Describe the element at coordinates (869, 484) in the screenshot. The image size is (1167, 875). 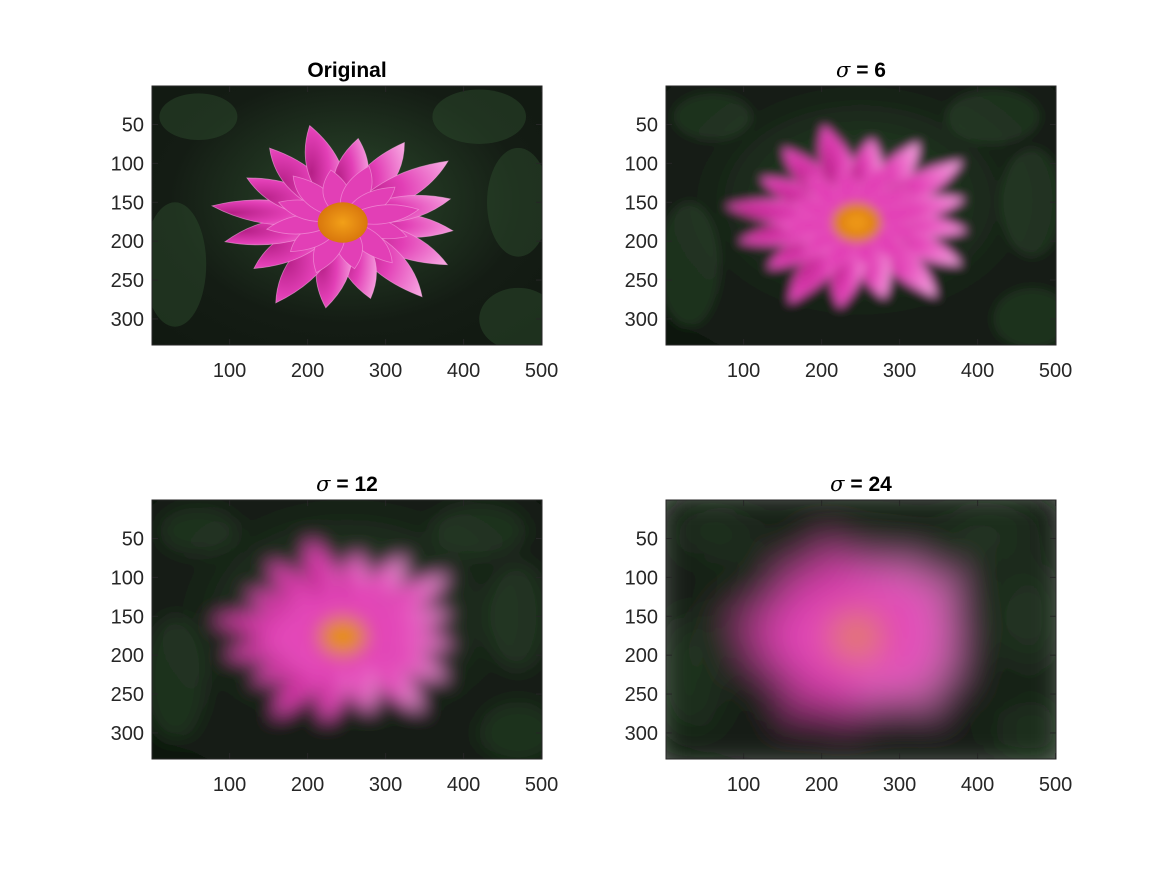
I see `title-value: = 24` at that location.